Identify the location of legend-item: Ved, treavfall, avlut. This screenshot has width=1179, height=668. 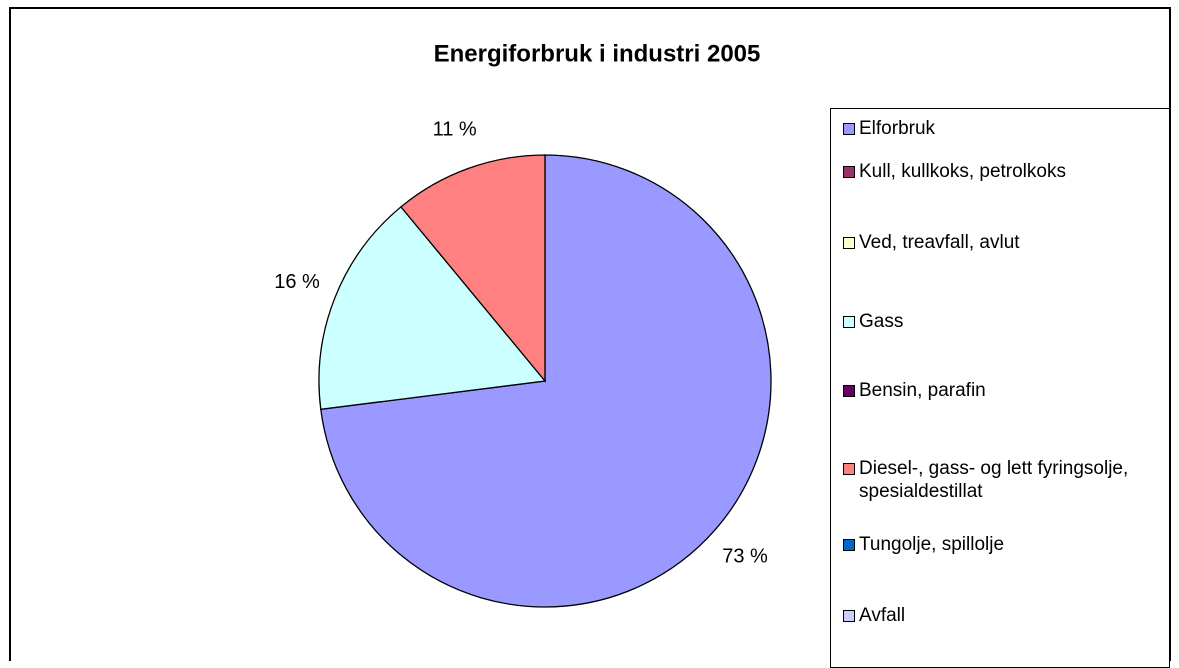
(1005, 242).